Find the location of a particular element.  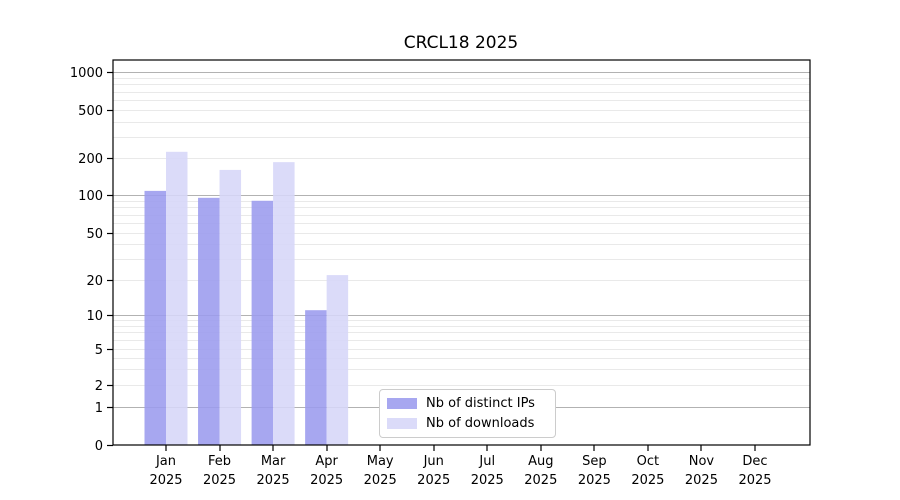

x-tick-label-month: Jul is located at coordinates (486, 461).